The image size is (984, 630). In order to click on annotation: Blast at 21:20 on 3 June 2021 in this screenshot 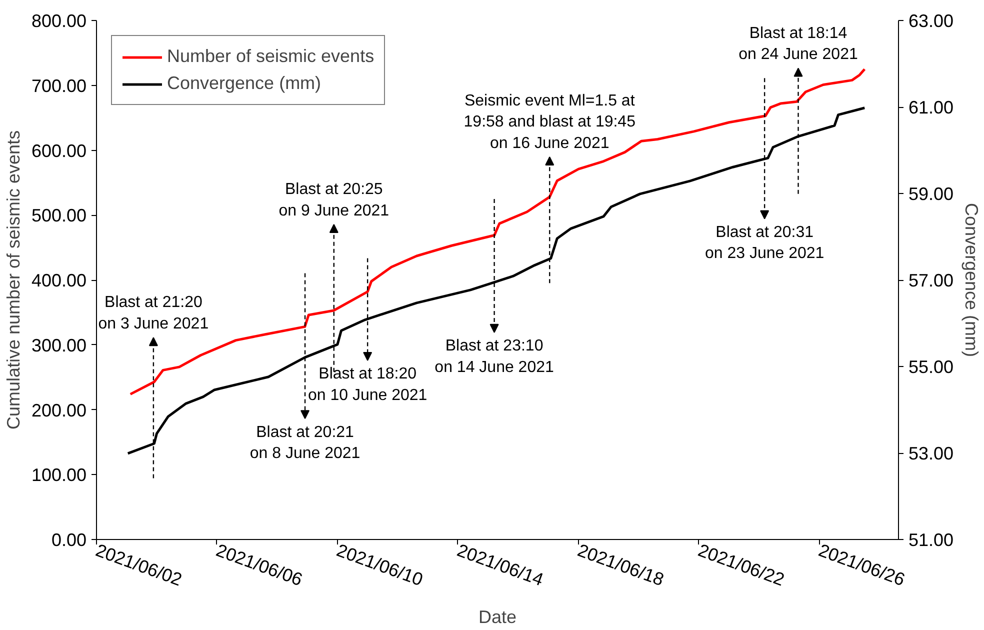, I will do `click(153, 313)`.